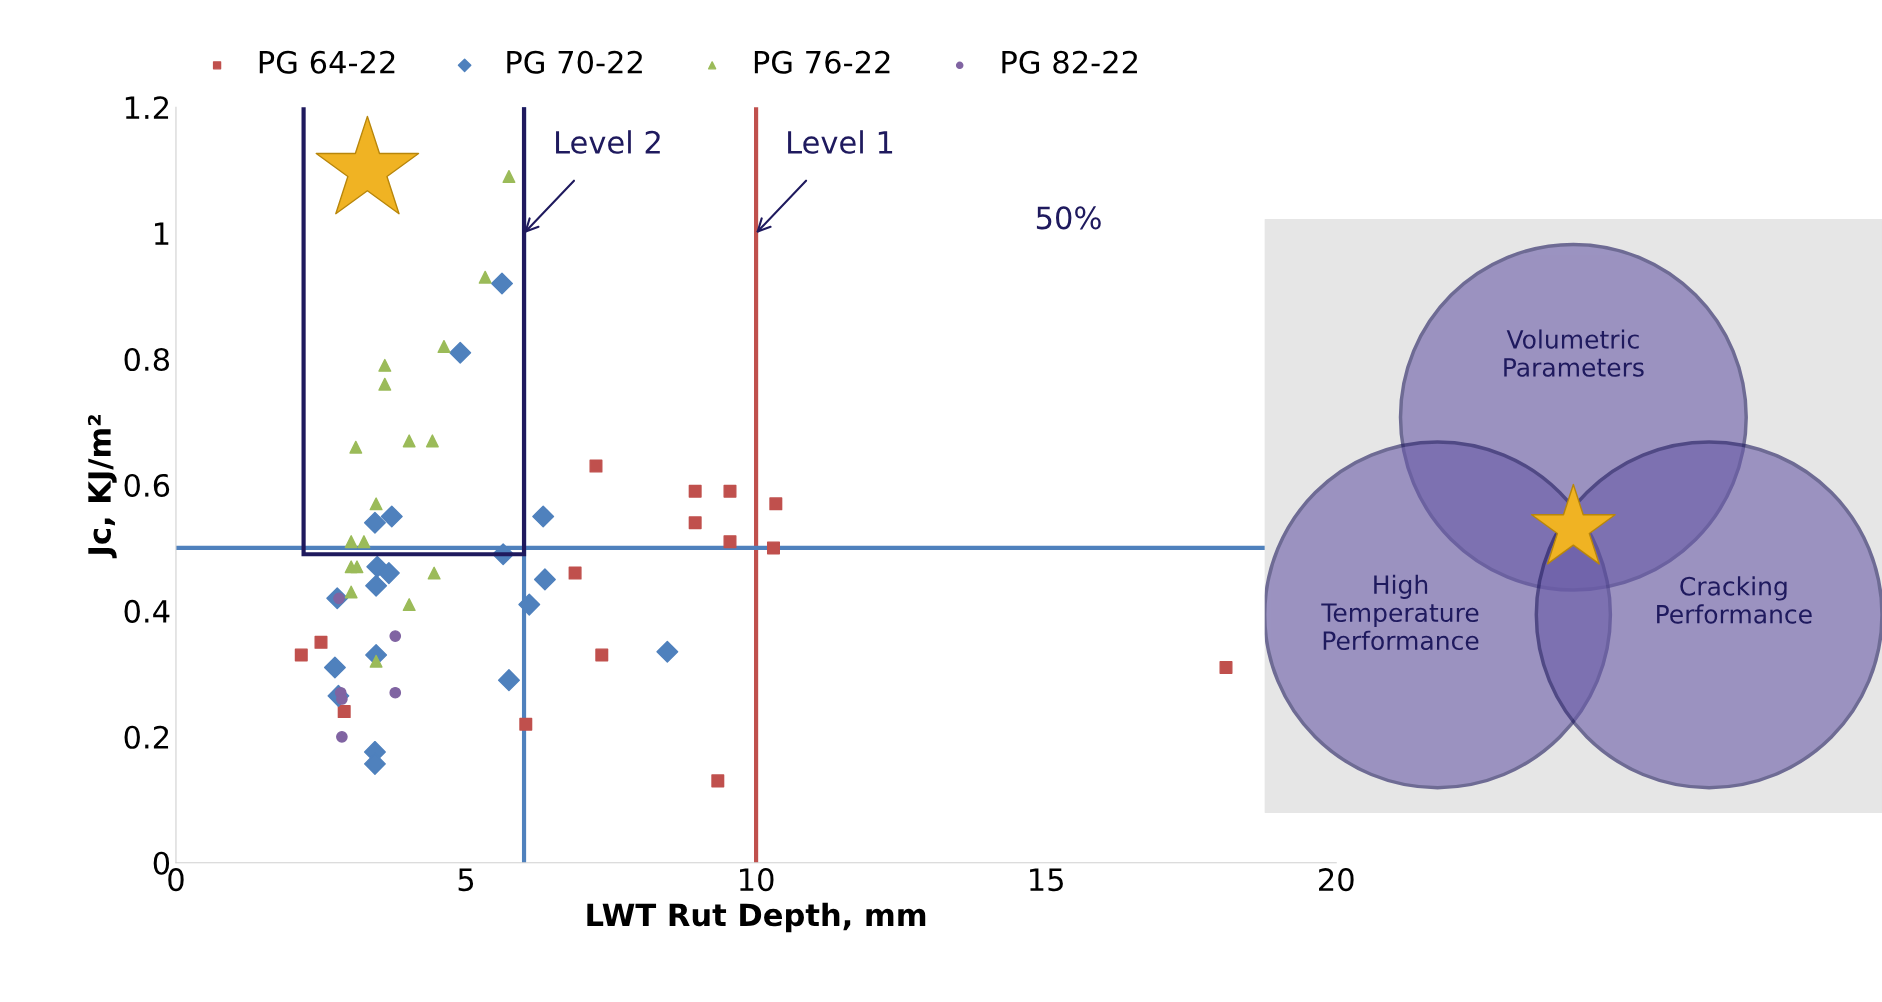 This screenshot has height=1002, width=1882. What do you see at coordinates (147, 359) in the screenshot?
I see `y-tick-label: 0.8` at bounding box center [147, 359].